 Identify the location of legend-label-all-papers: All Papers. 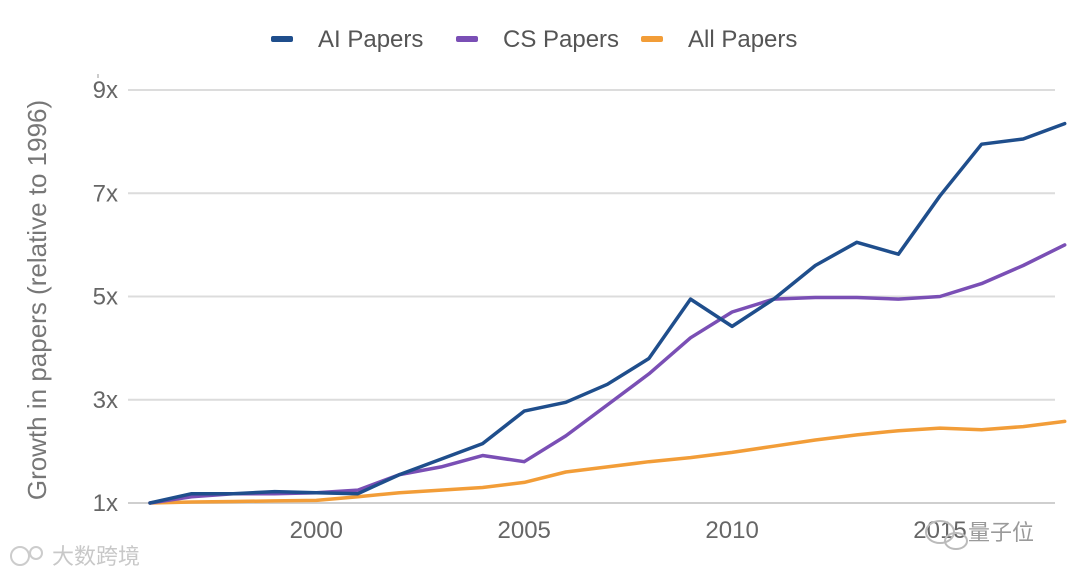
(742, 39).